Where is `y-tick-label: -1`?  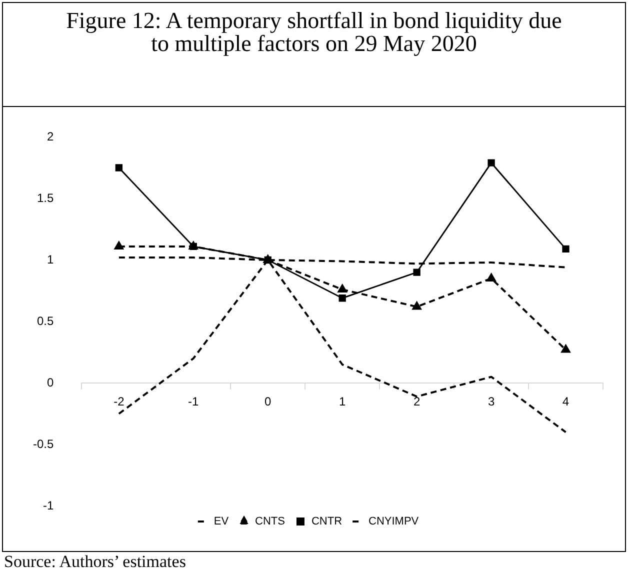 y-tick-label: -1 is located at coordinates (48, 505).